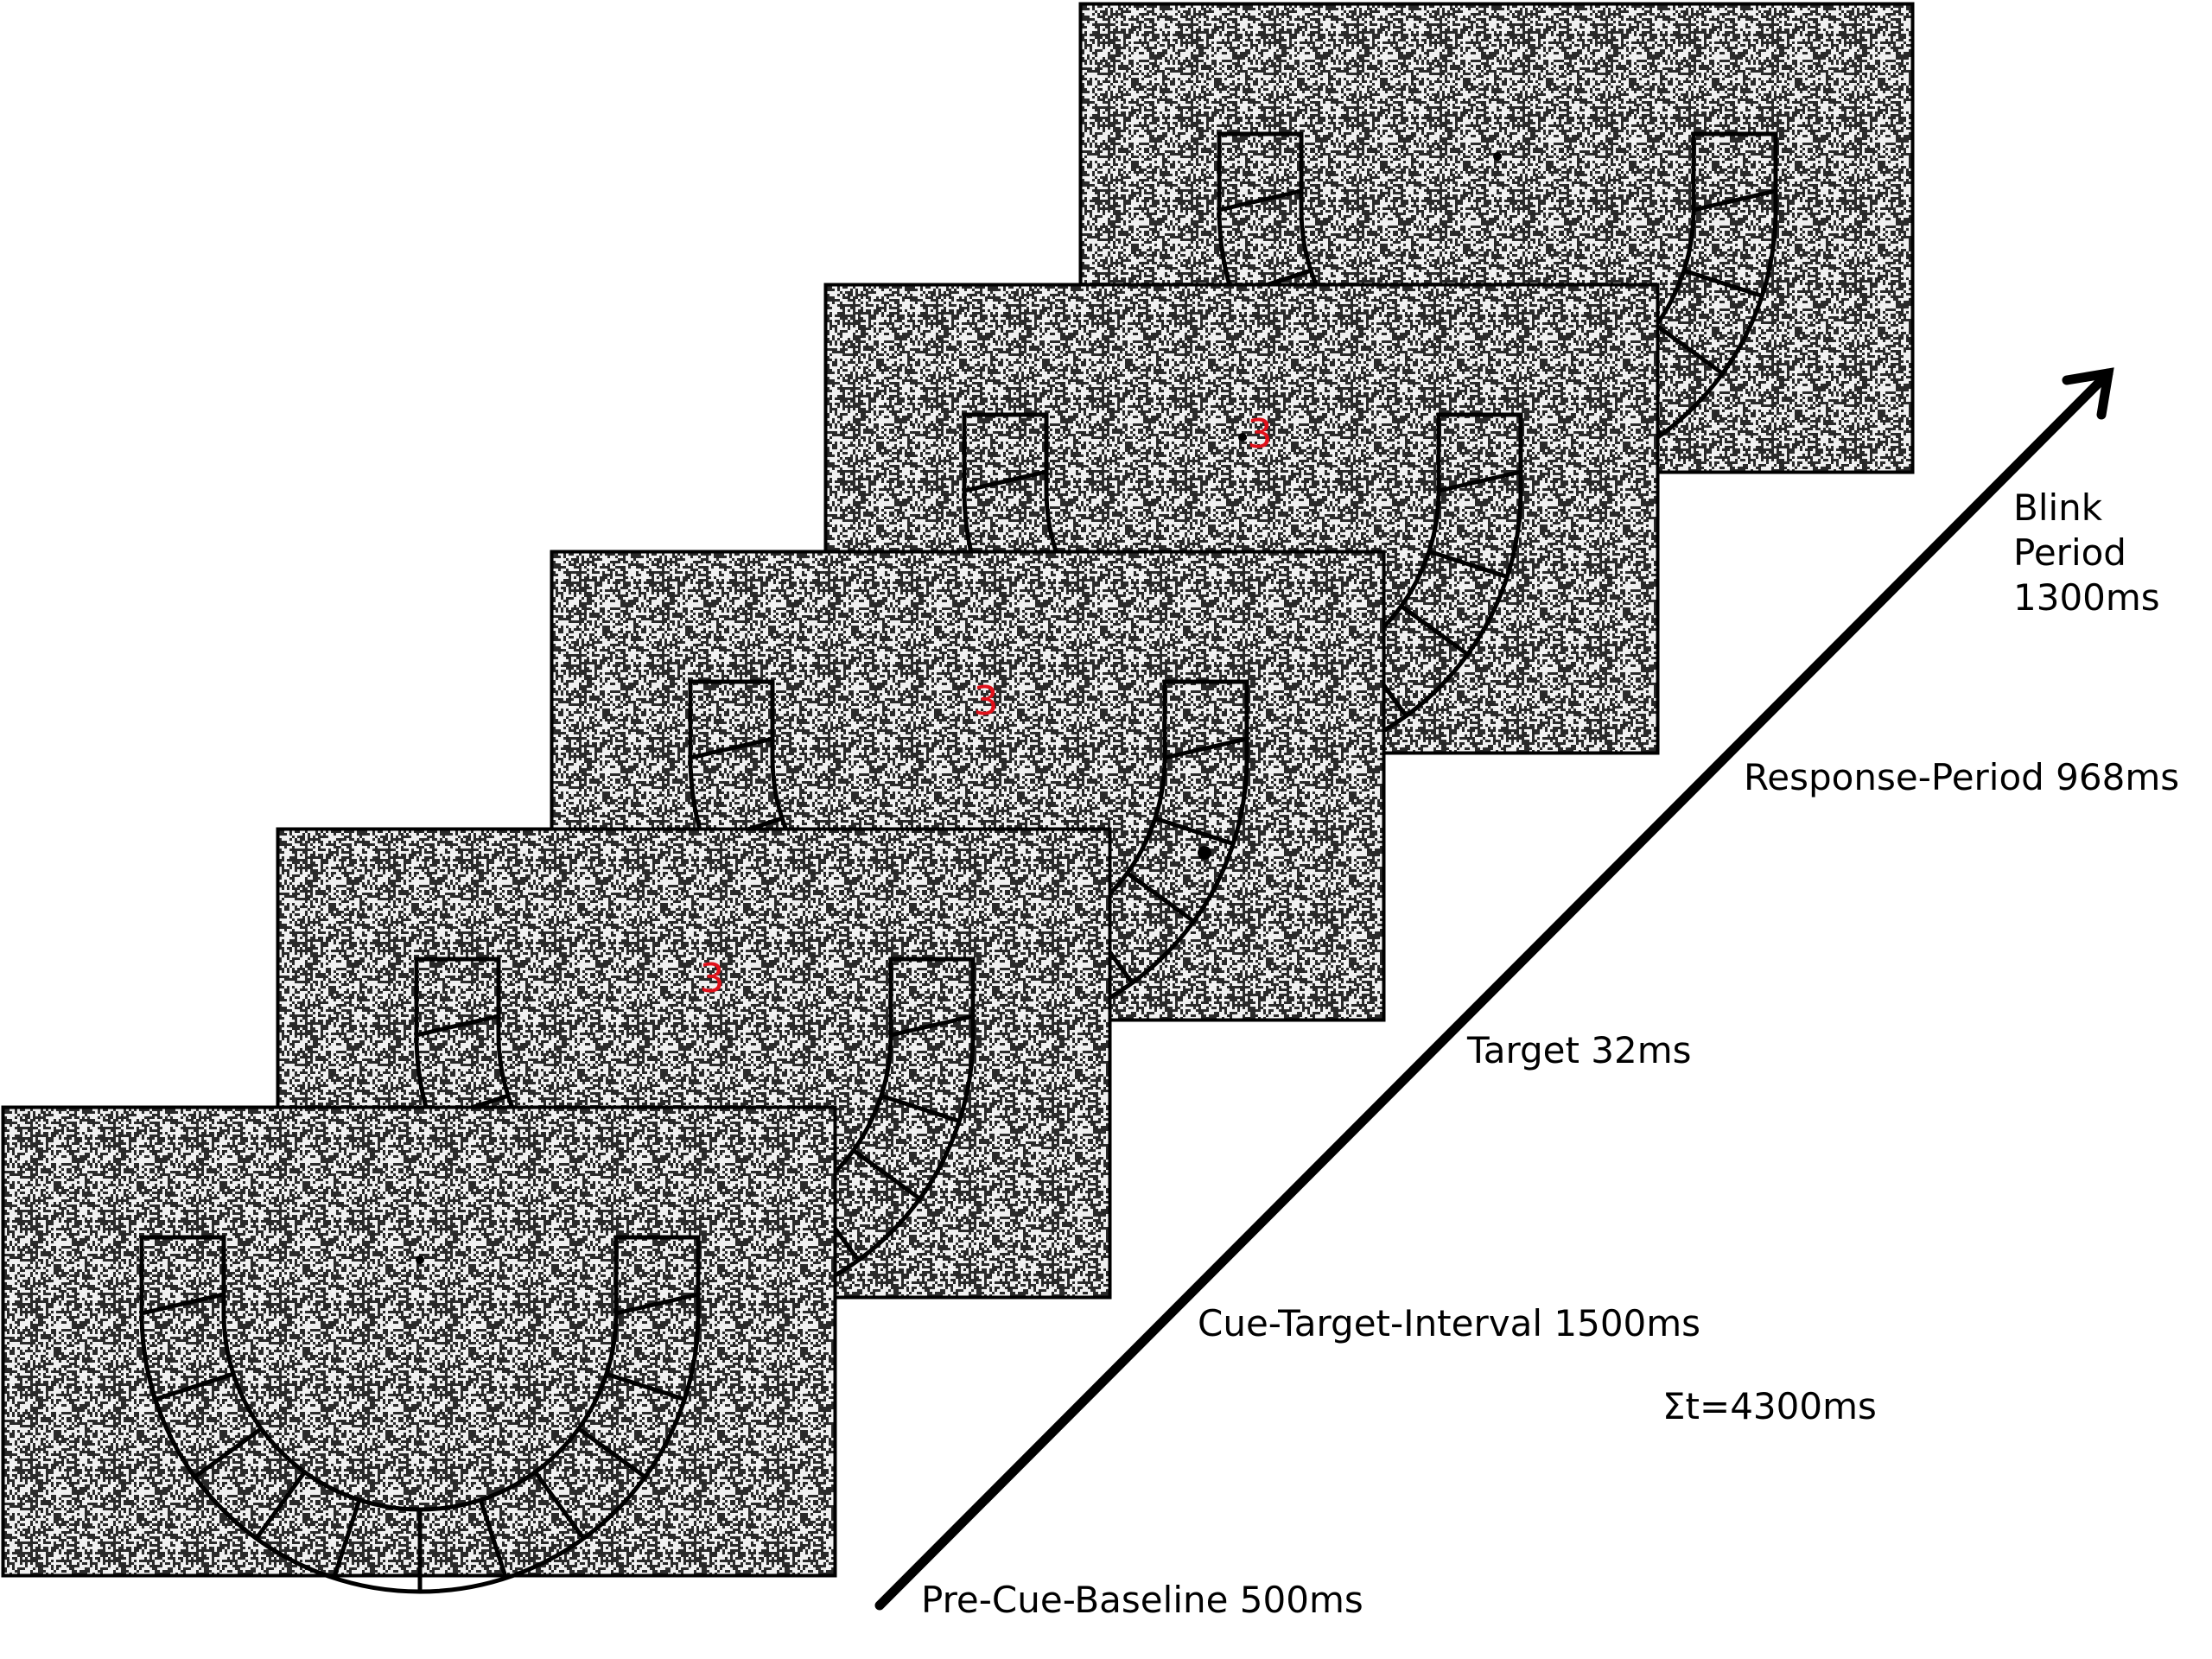  What do you see at coordinates (2086, 597) in the screenshot?
I see `label-blink-period-line3: 1300ms` at bounding box center [2086, 597].